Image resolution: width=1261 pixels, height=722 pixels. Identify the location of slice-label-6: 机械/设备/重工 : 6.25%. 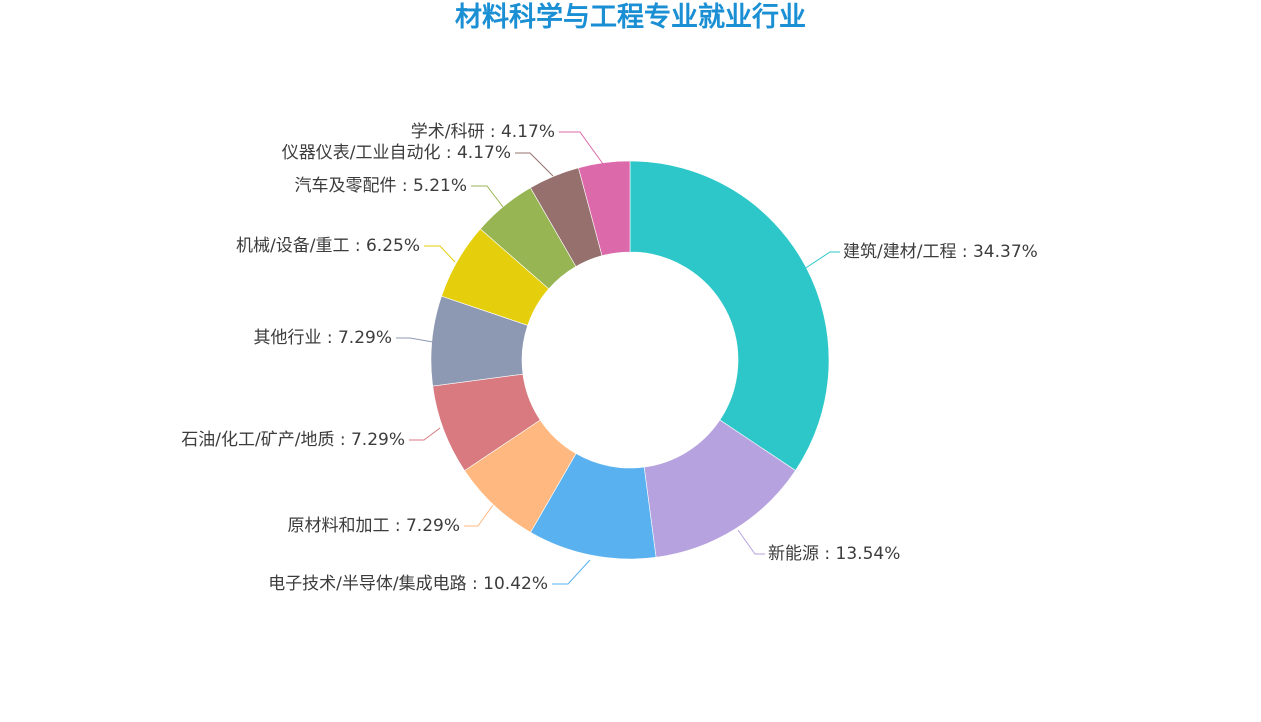
(328, 246).